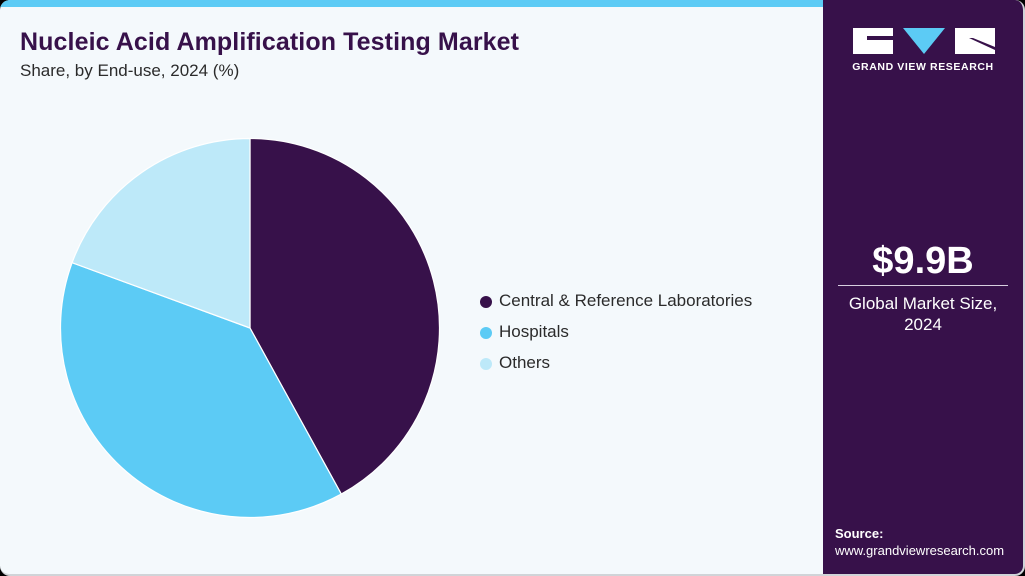 This screenshot has height=576, width=1025. What do you see at coordinates (923, 67) in the screenshot?
I see `logo-text: GRAND VIEW RESEARCH` at bounding box center [923, 67].